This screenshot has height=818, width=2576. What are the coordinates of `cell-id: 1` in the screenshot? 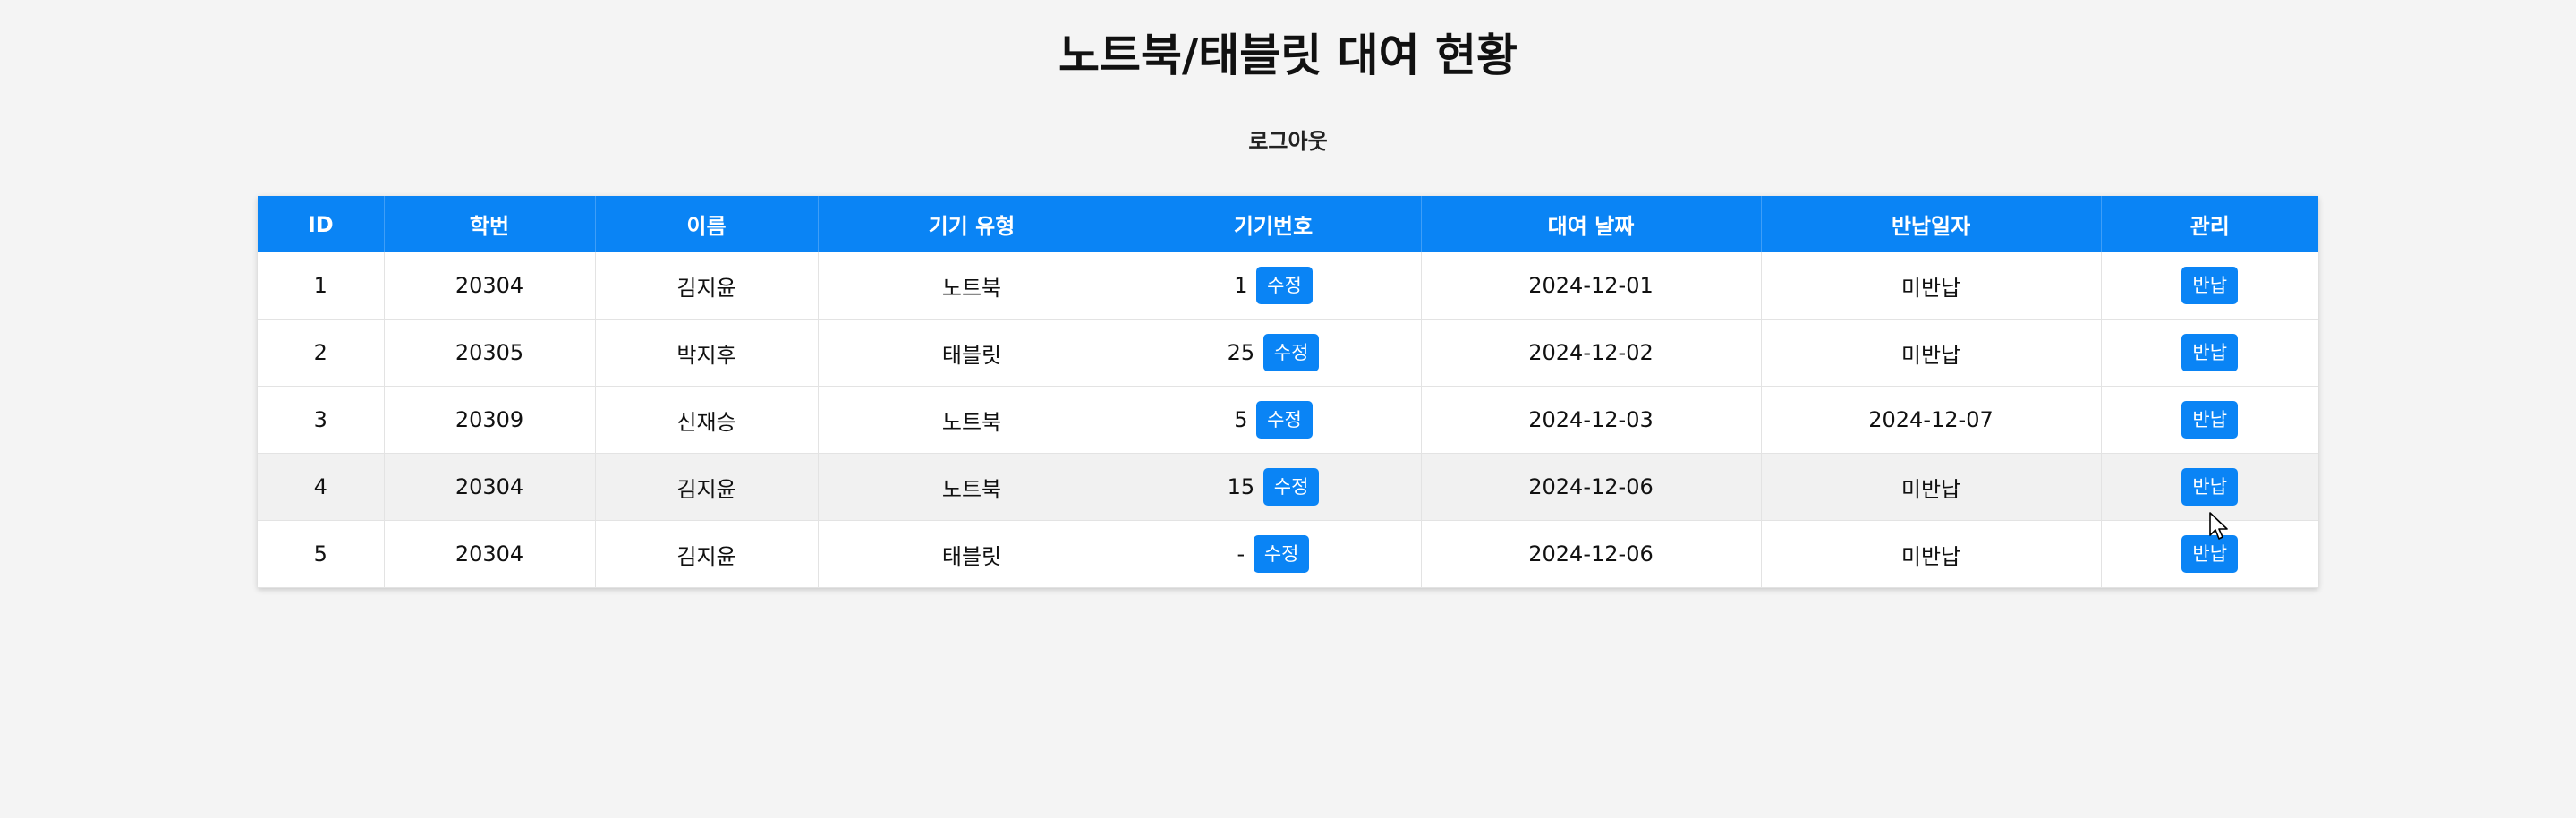 It's located at (321, 286).